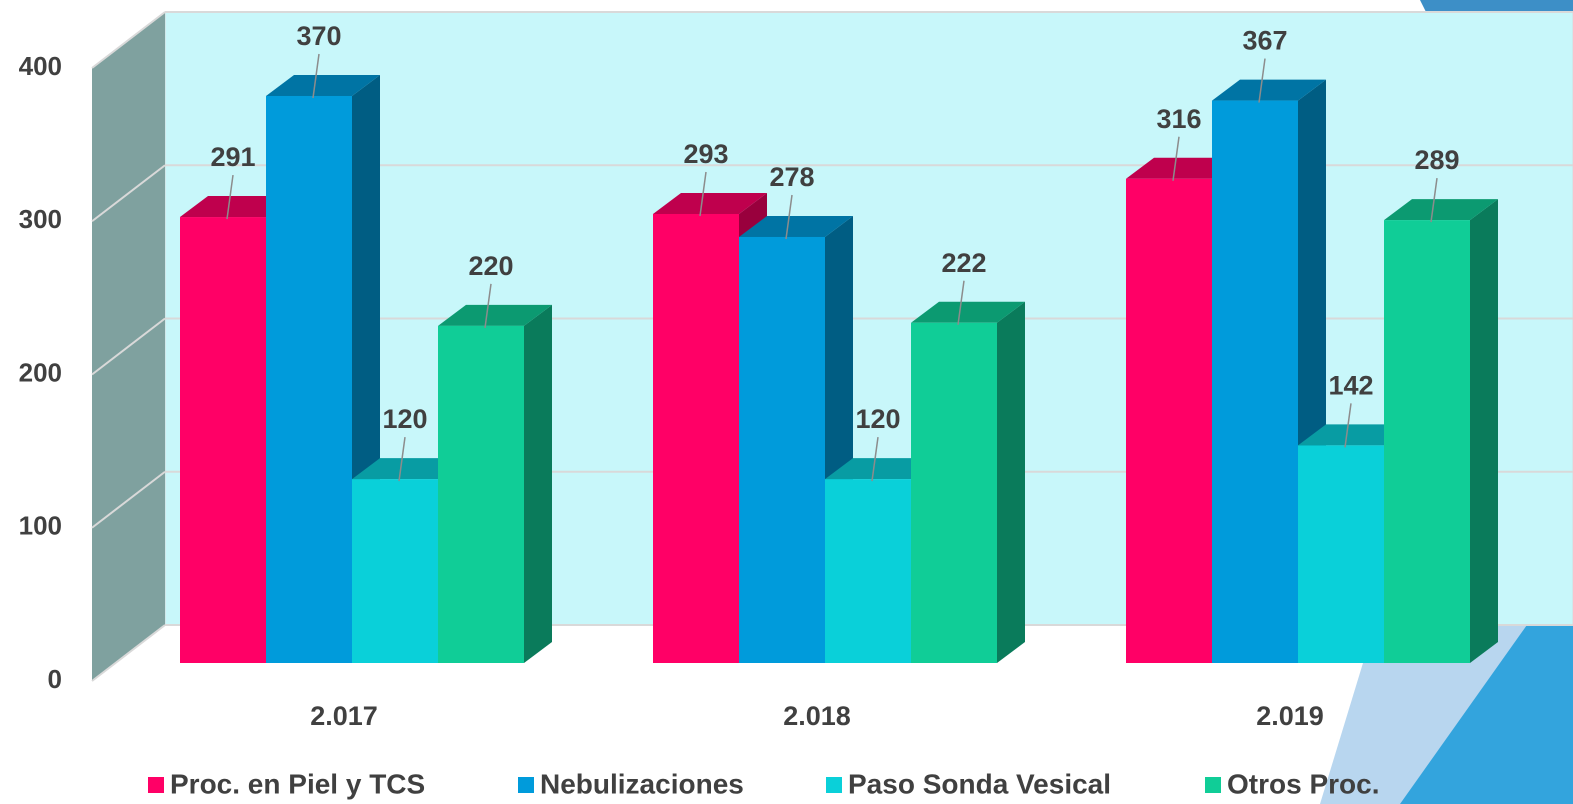 This screenshot has width=1573, height=804. Describe the element at coordinates (1436, 160) in the screenshot. I see `value-label: 289` at that location.